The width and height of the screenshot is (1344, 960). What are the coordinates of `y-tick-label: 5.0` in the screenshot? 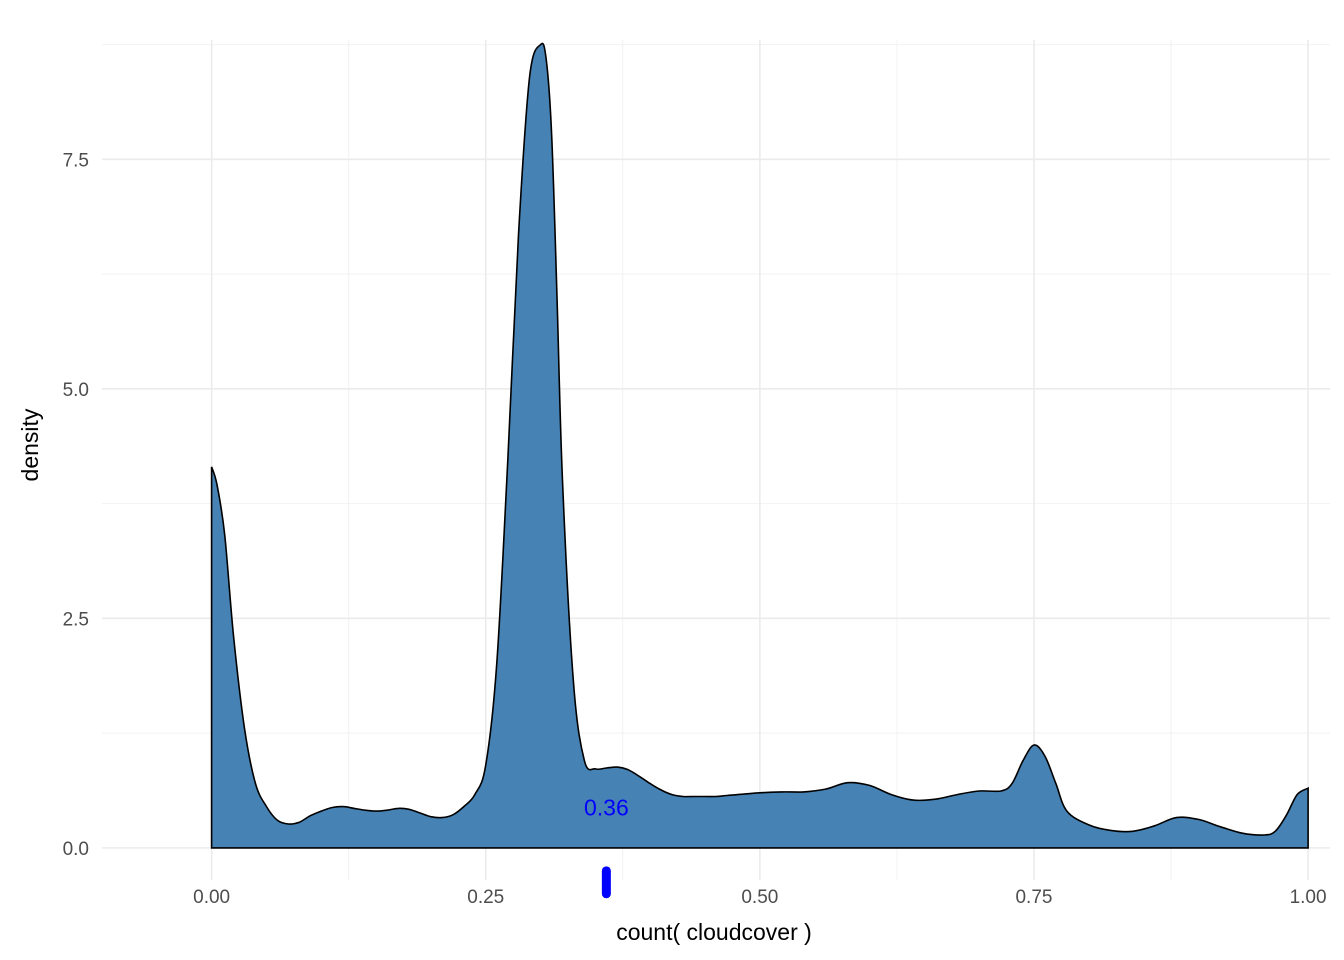 It's located at (76, 390).